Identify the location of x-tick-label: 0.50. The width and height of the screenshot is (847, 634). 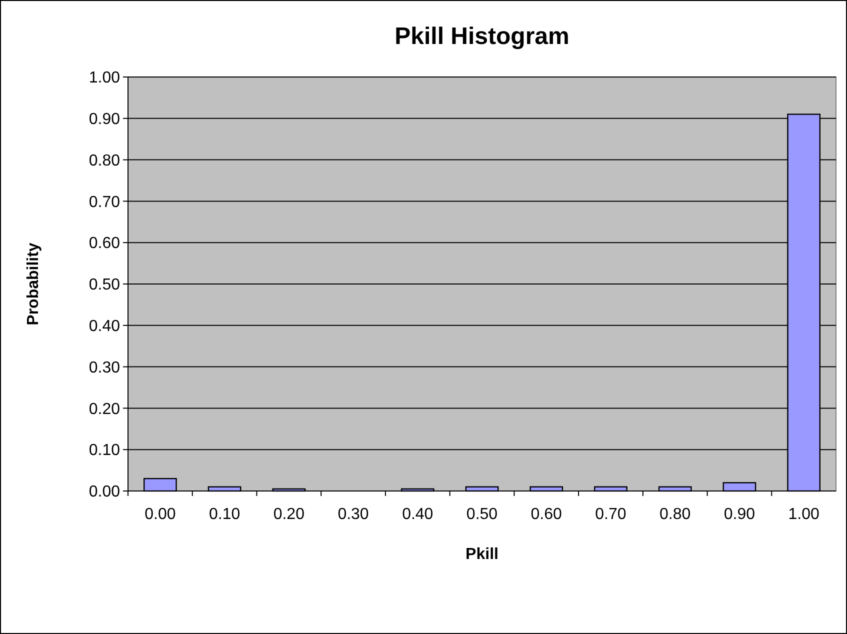
(482, 514).